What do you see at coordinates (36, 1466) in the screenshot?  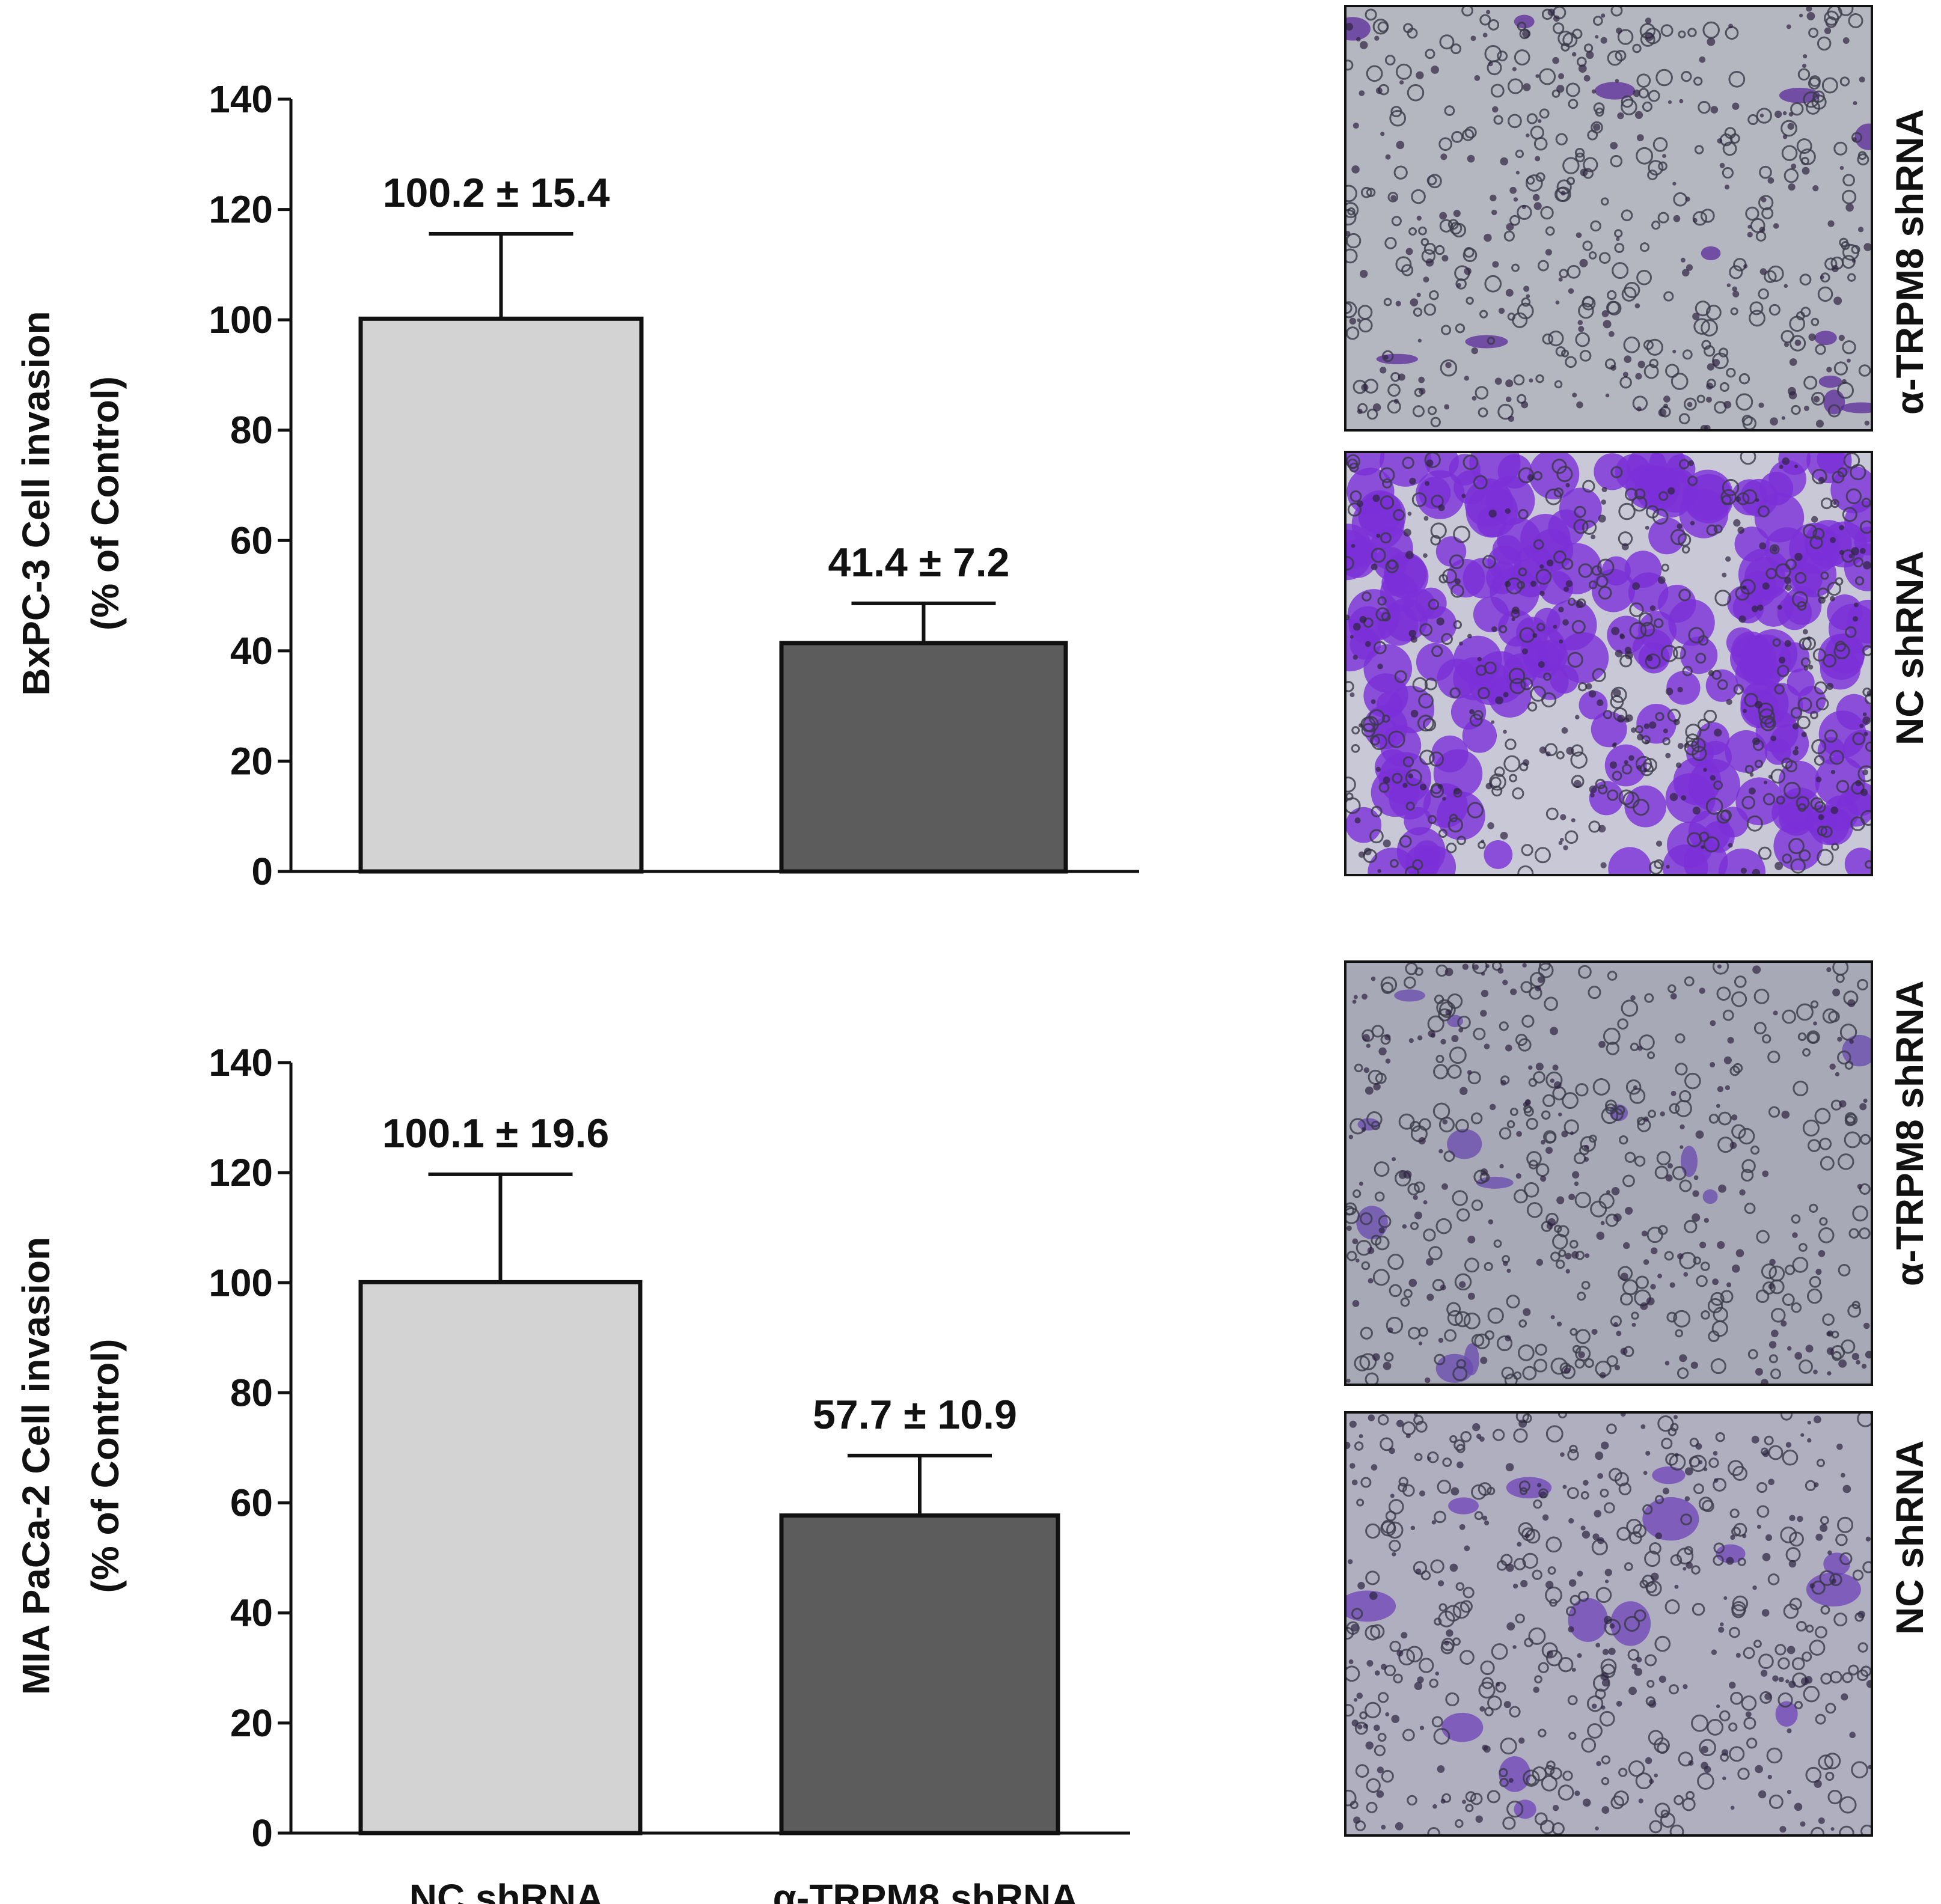 I see `y-axis-label: MIA PaCa-2 Cell invasion` at bounding box center [36, 1466].